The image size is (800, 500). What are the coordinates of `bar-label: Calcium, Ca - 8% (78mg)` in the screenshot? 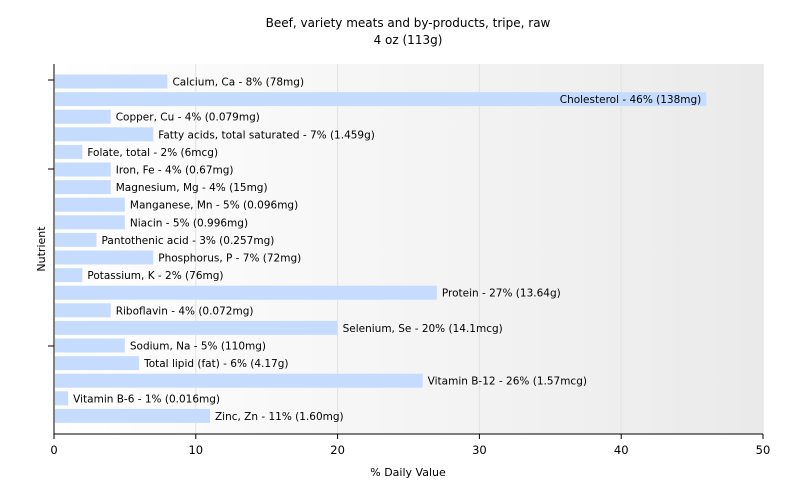 It's located at (238, 83).